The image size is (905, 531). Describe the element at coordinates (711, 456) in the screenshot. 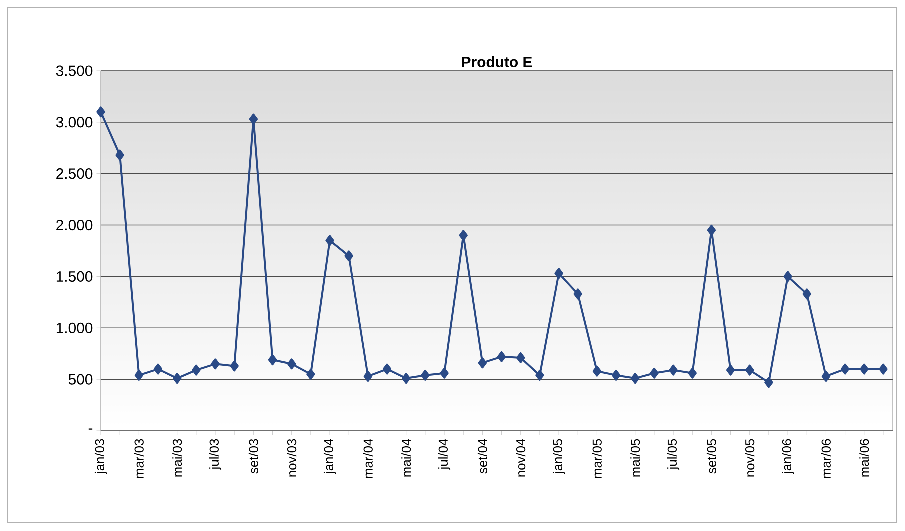

I see `x-tick-label: set/05` at that location.